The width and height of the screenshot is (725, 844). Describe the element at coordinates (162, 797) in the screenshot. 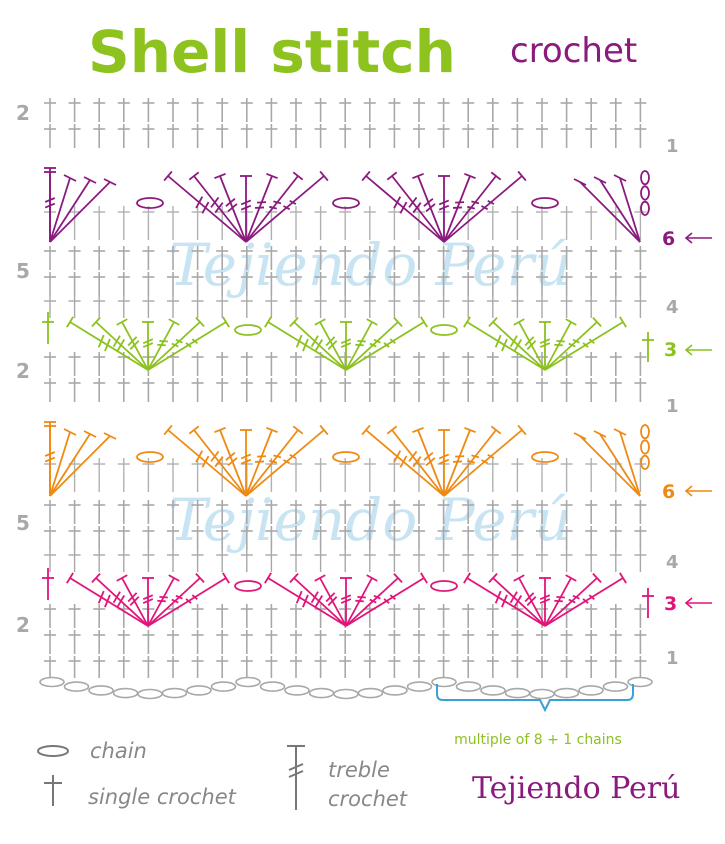

I see `legend-single-crochet-label: single crochet` at that location.